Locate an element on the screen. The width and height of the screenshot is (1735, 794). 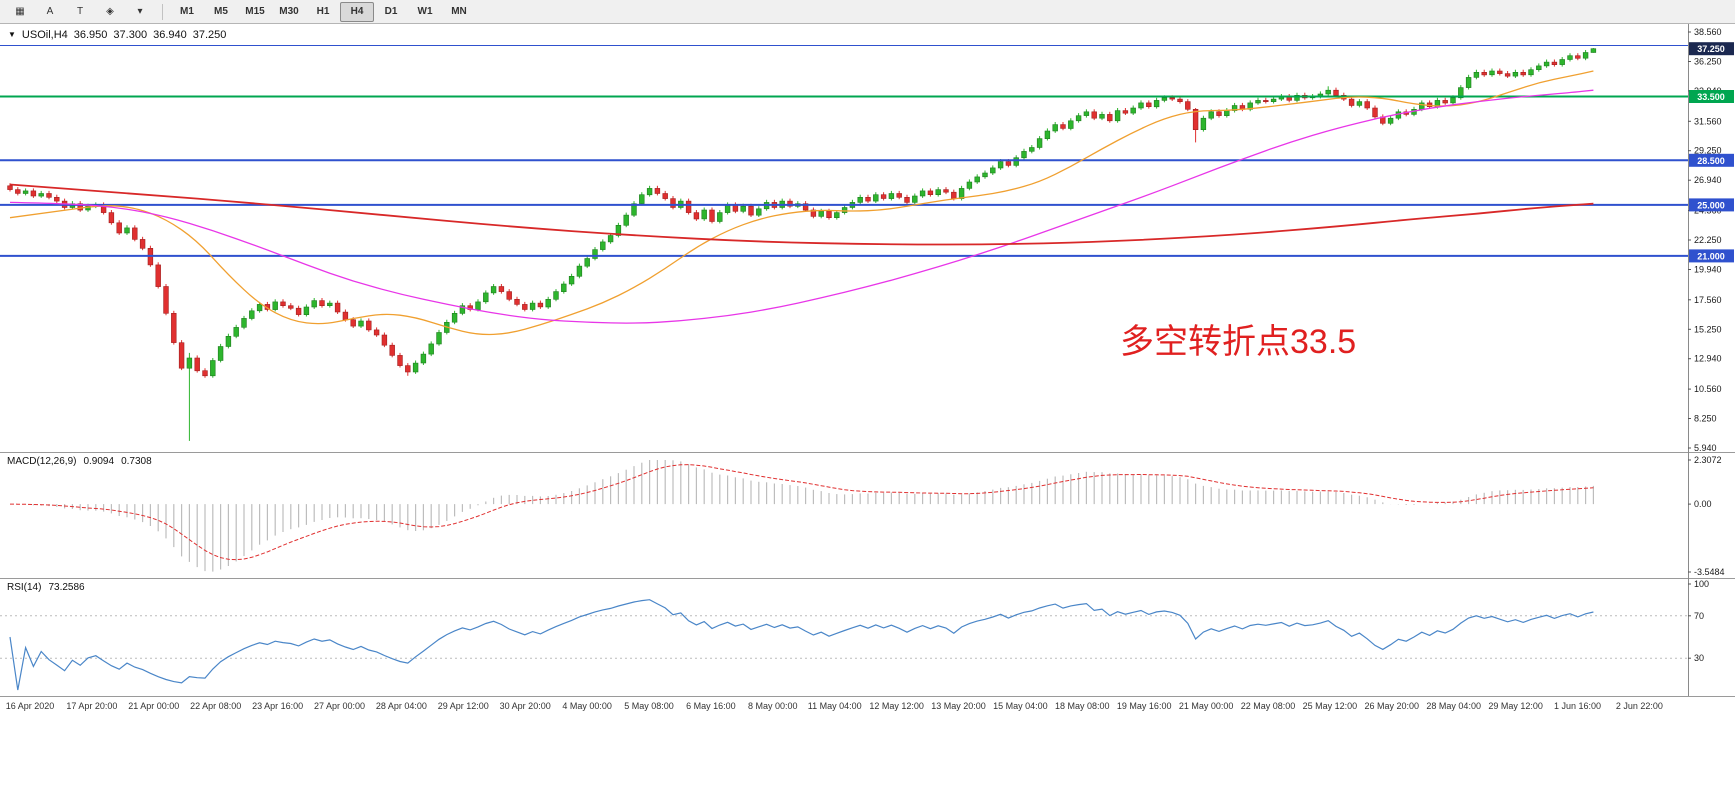
time-label: 15 May 04:00 is located at coordinates (1020, 706).